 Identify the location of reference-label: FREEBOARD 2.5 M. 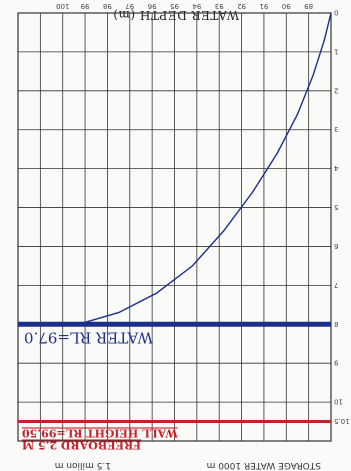
(81, 445).